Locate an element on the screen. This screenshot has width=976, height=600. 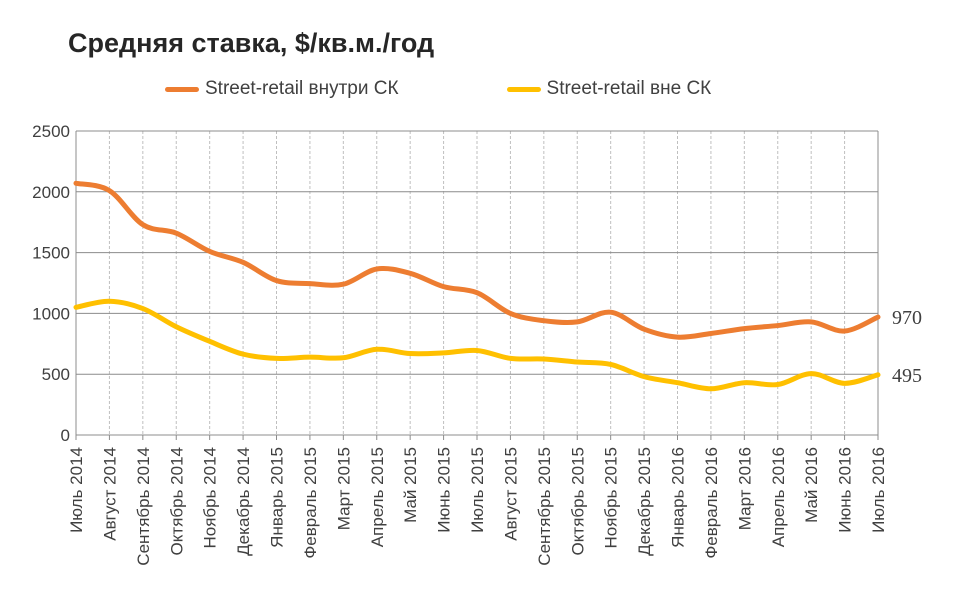
x-tick-label: Сентябрь 2015 is located at coordinates (544, 506).